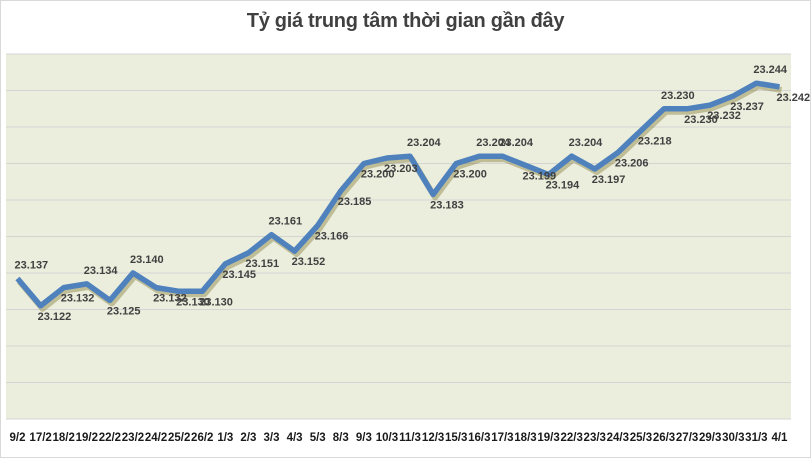 This screenshot has width=811, height=458. I want to click on data-label: 23.232, so click(724, 116).